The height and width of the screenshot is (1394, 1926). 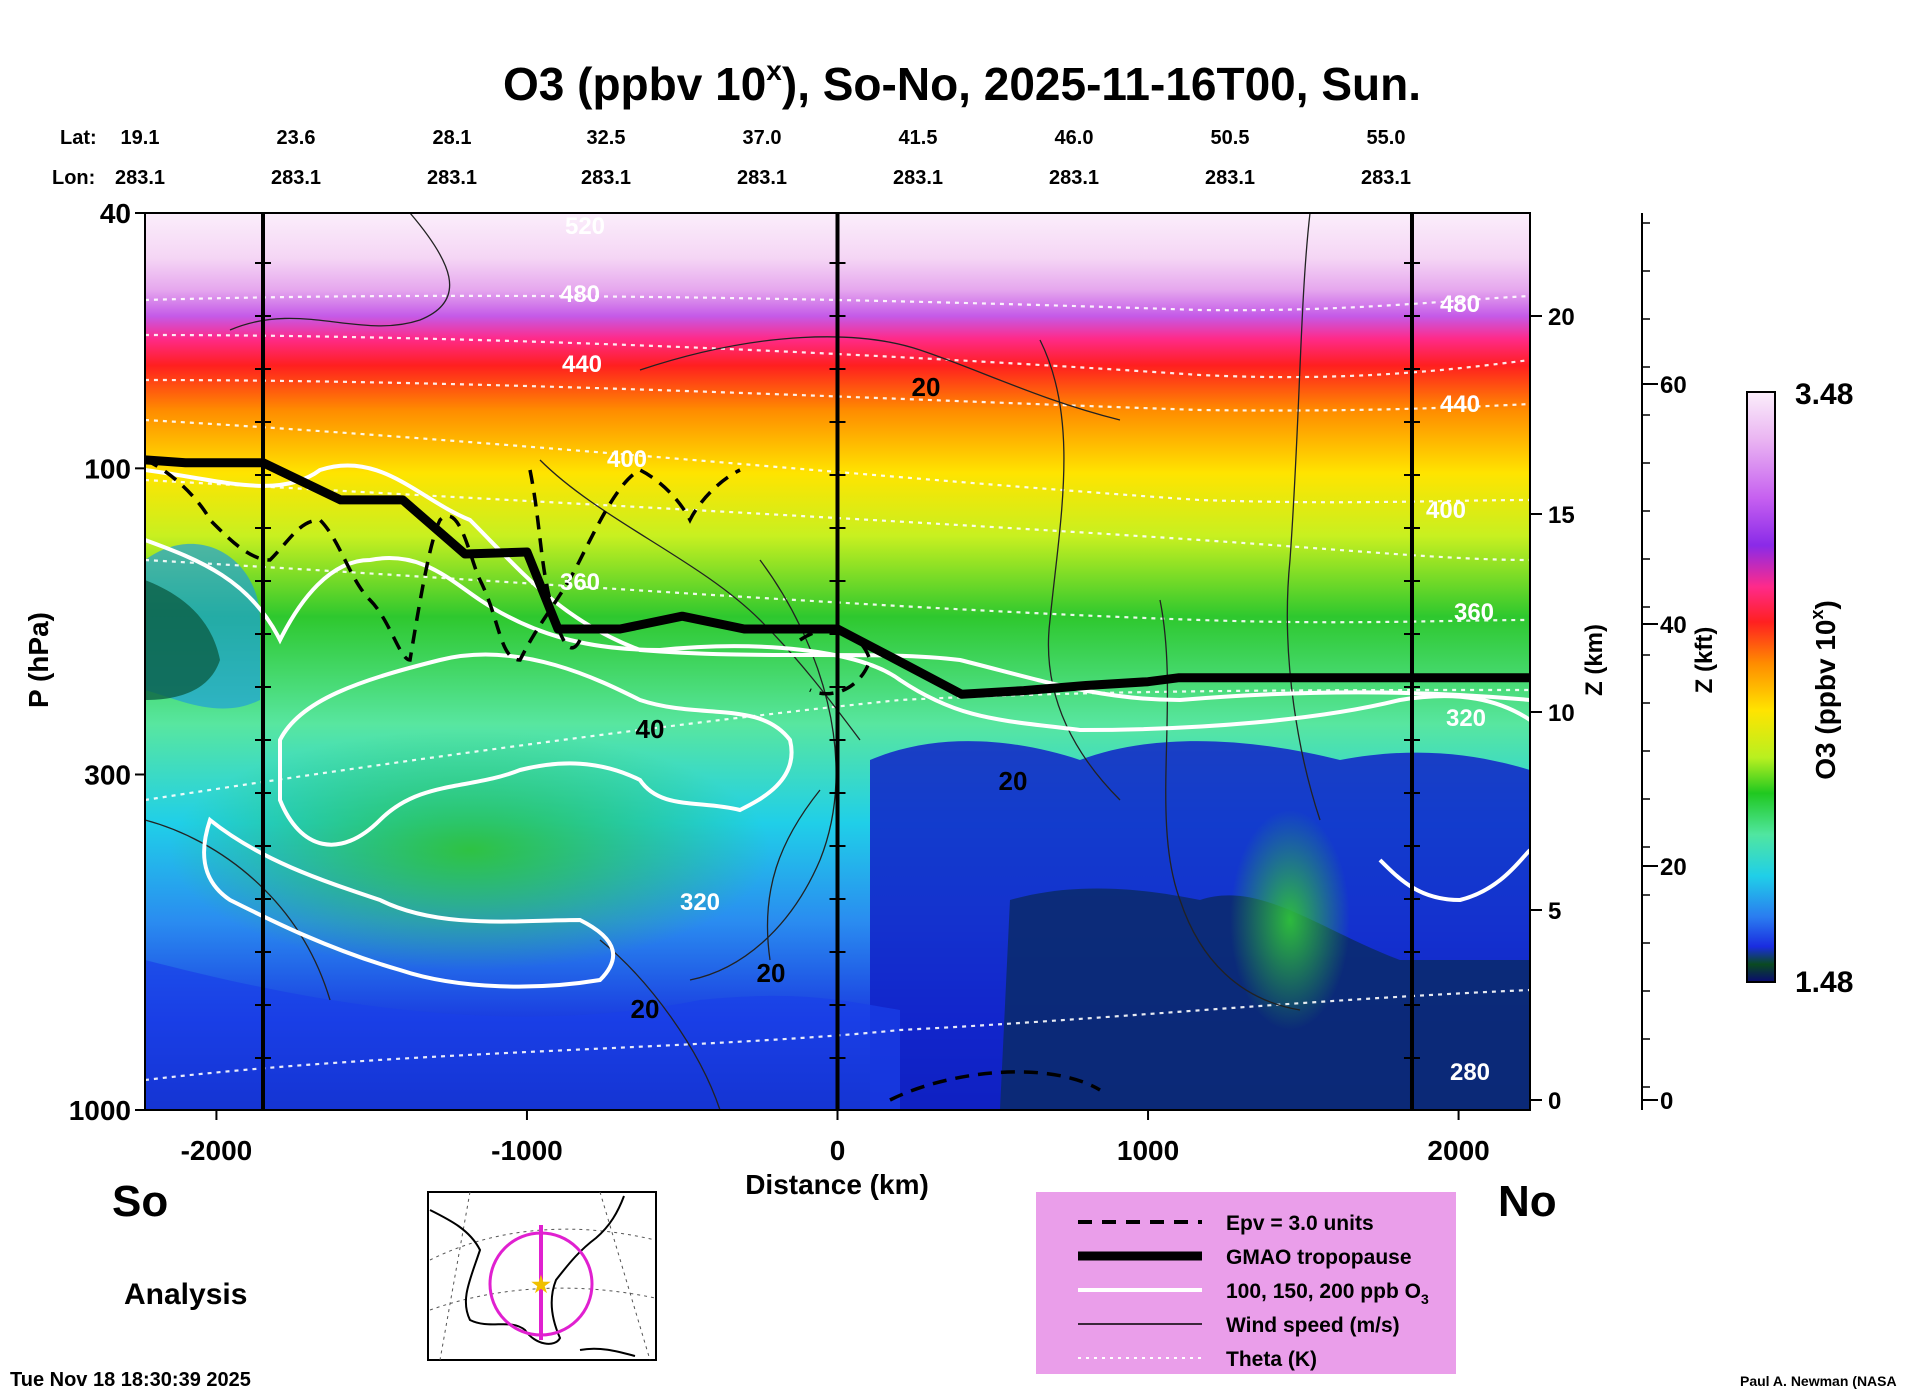 I want to click on z-km-tick-label: 20, so click(x=1561, y=317).